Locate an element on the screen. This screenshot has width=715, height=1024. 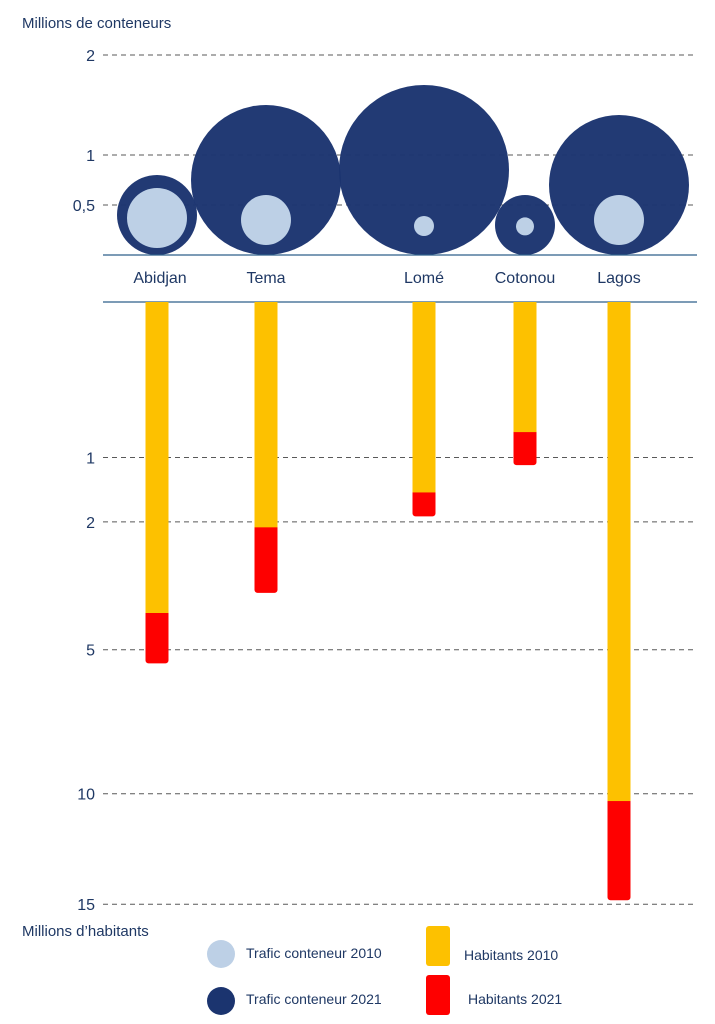
category-labels: Abidjan Tema Lomé Cotonou Lagos is located at coordinates (386, 278).